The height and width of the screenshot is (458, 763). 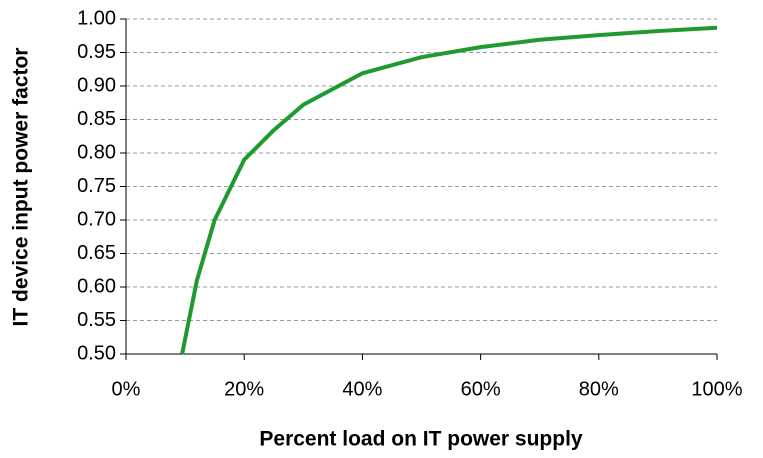 I want to click on x-tick-label: 100%, so click(x=716, y=389).